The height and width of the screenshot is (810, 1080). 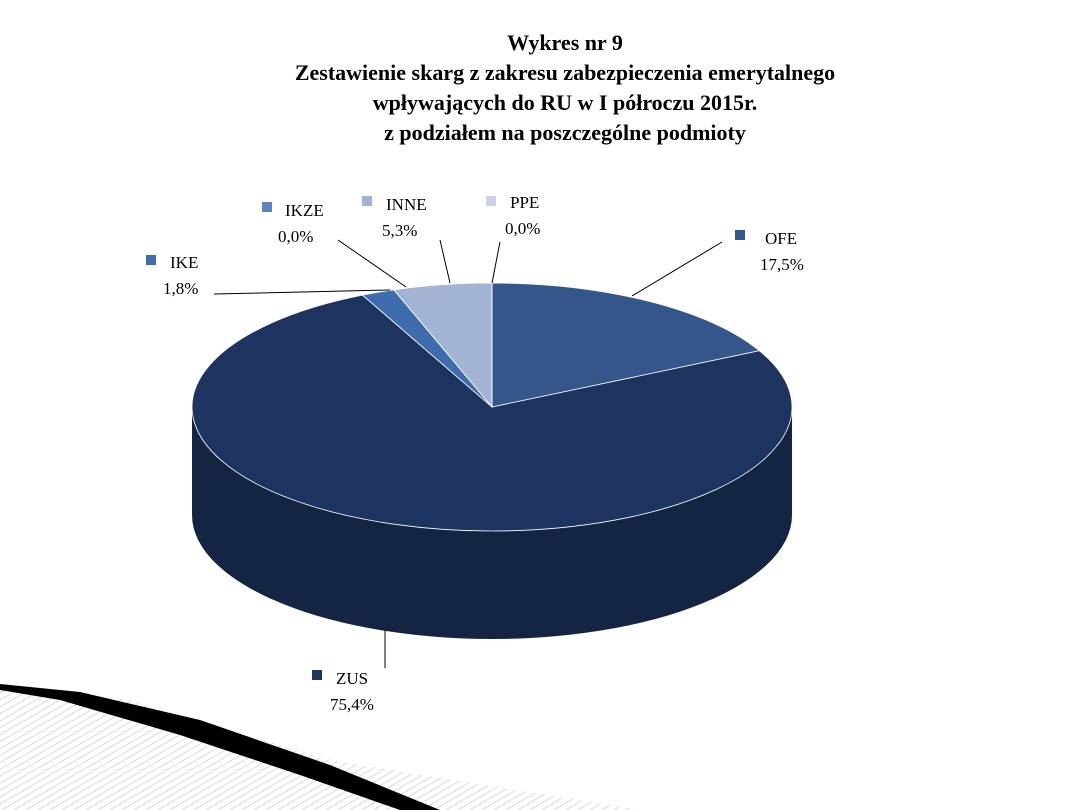 I want to click on slice-label: PPE, so click(x=524, y=202).